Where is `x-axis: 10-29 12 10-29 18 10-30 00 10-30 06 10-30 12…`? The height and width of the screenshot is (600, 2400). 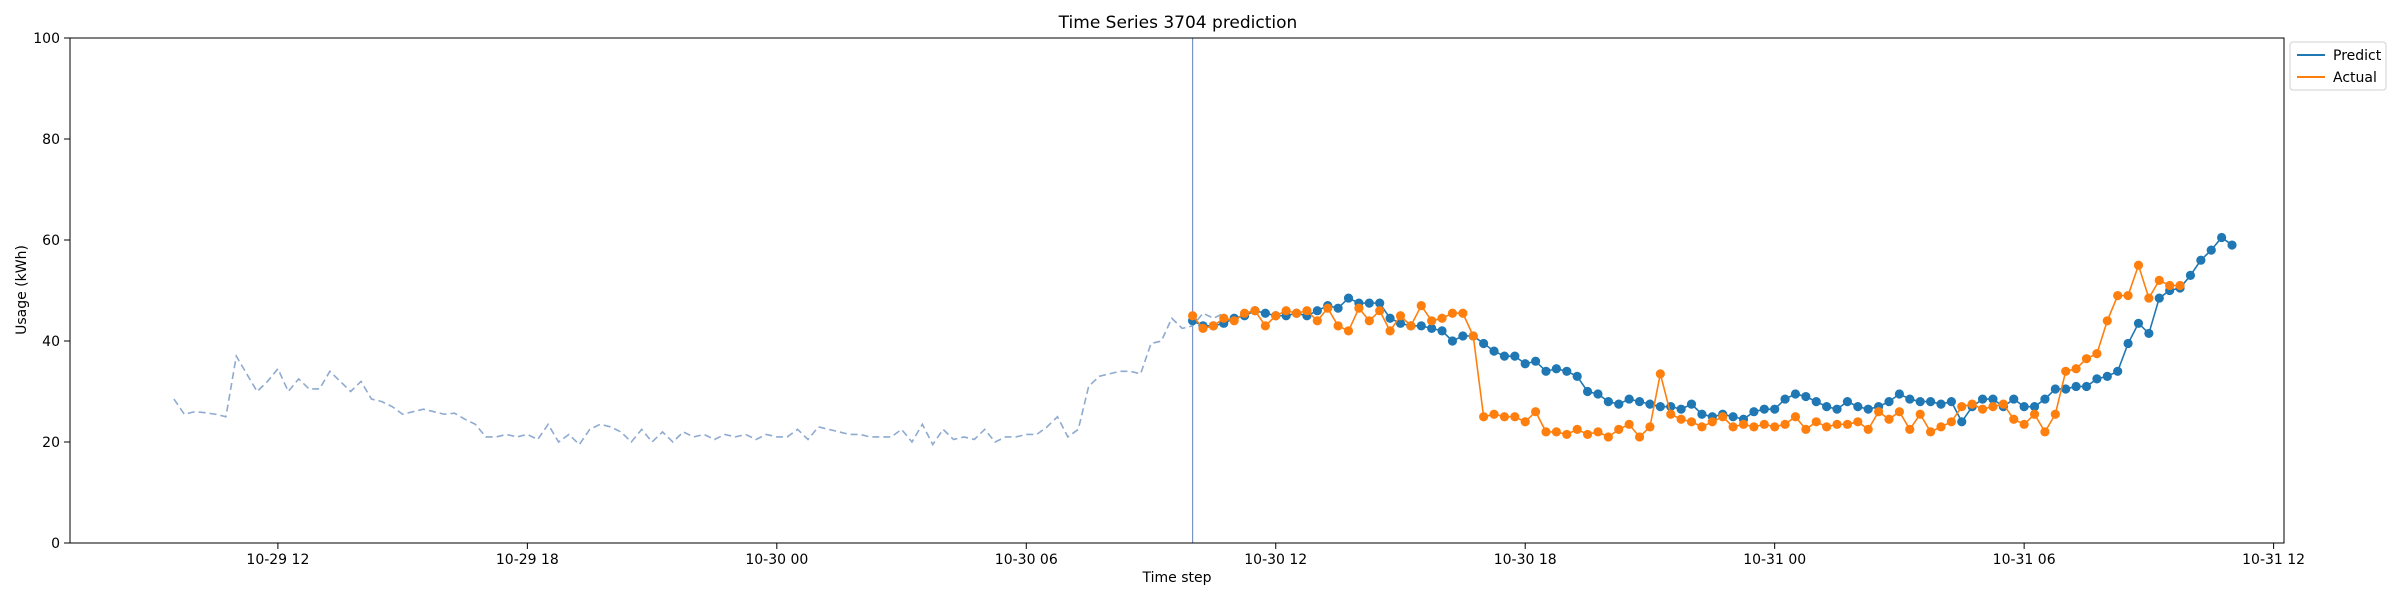 x-axis: 10-29 12 10-29 18 10-30 00 10-30 06 10-30 12… is located at coordinates (1275, 555).